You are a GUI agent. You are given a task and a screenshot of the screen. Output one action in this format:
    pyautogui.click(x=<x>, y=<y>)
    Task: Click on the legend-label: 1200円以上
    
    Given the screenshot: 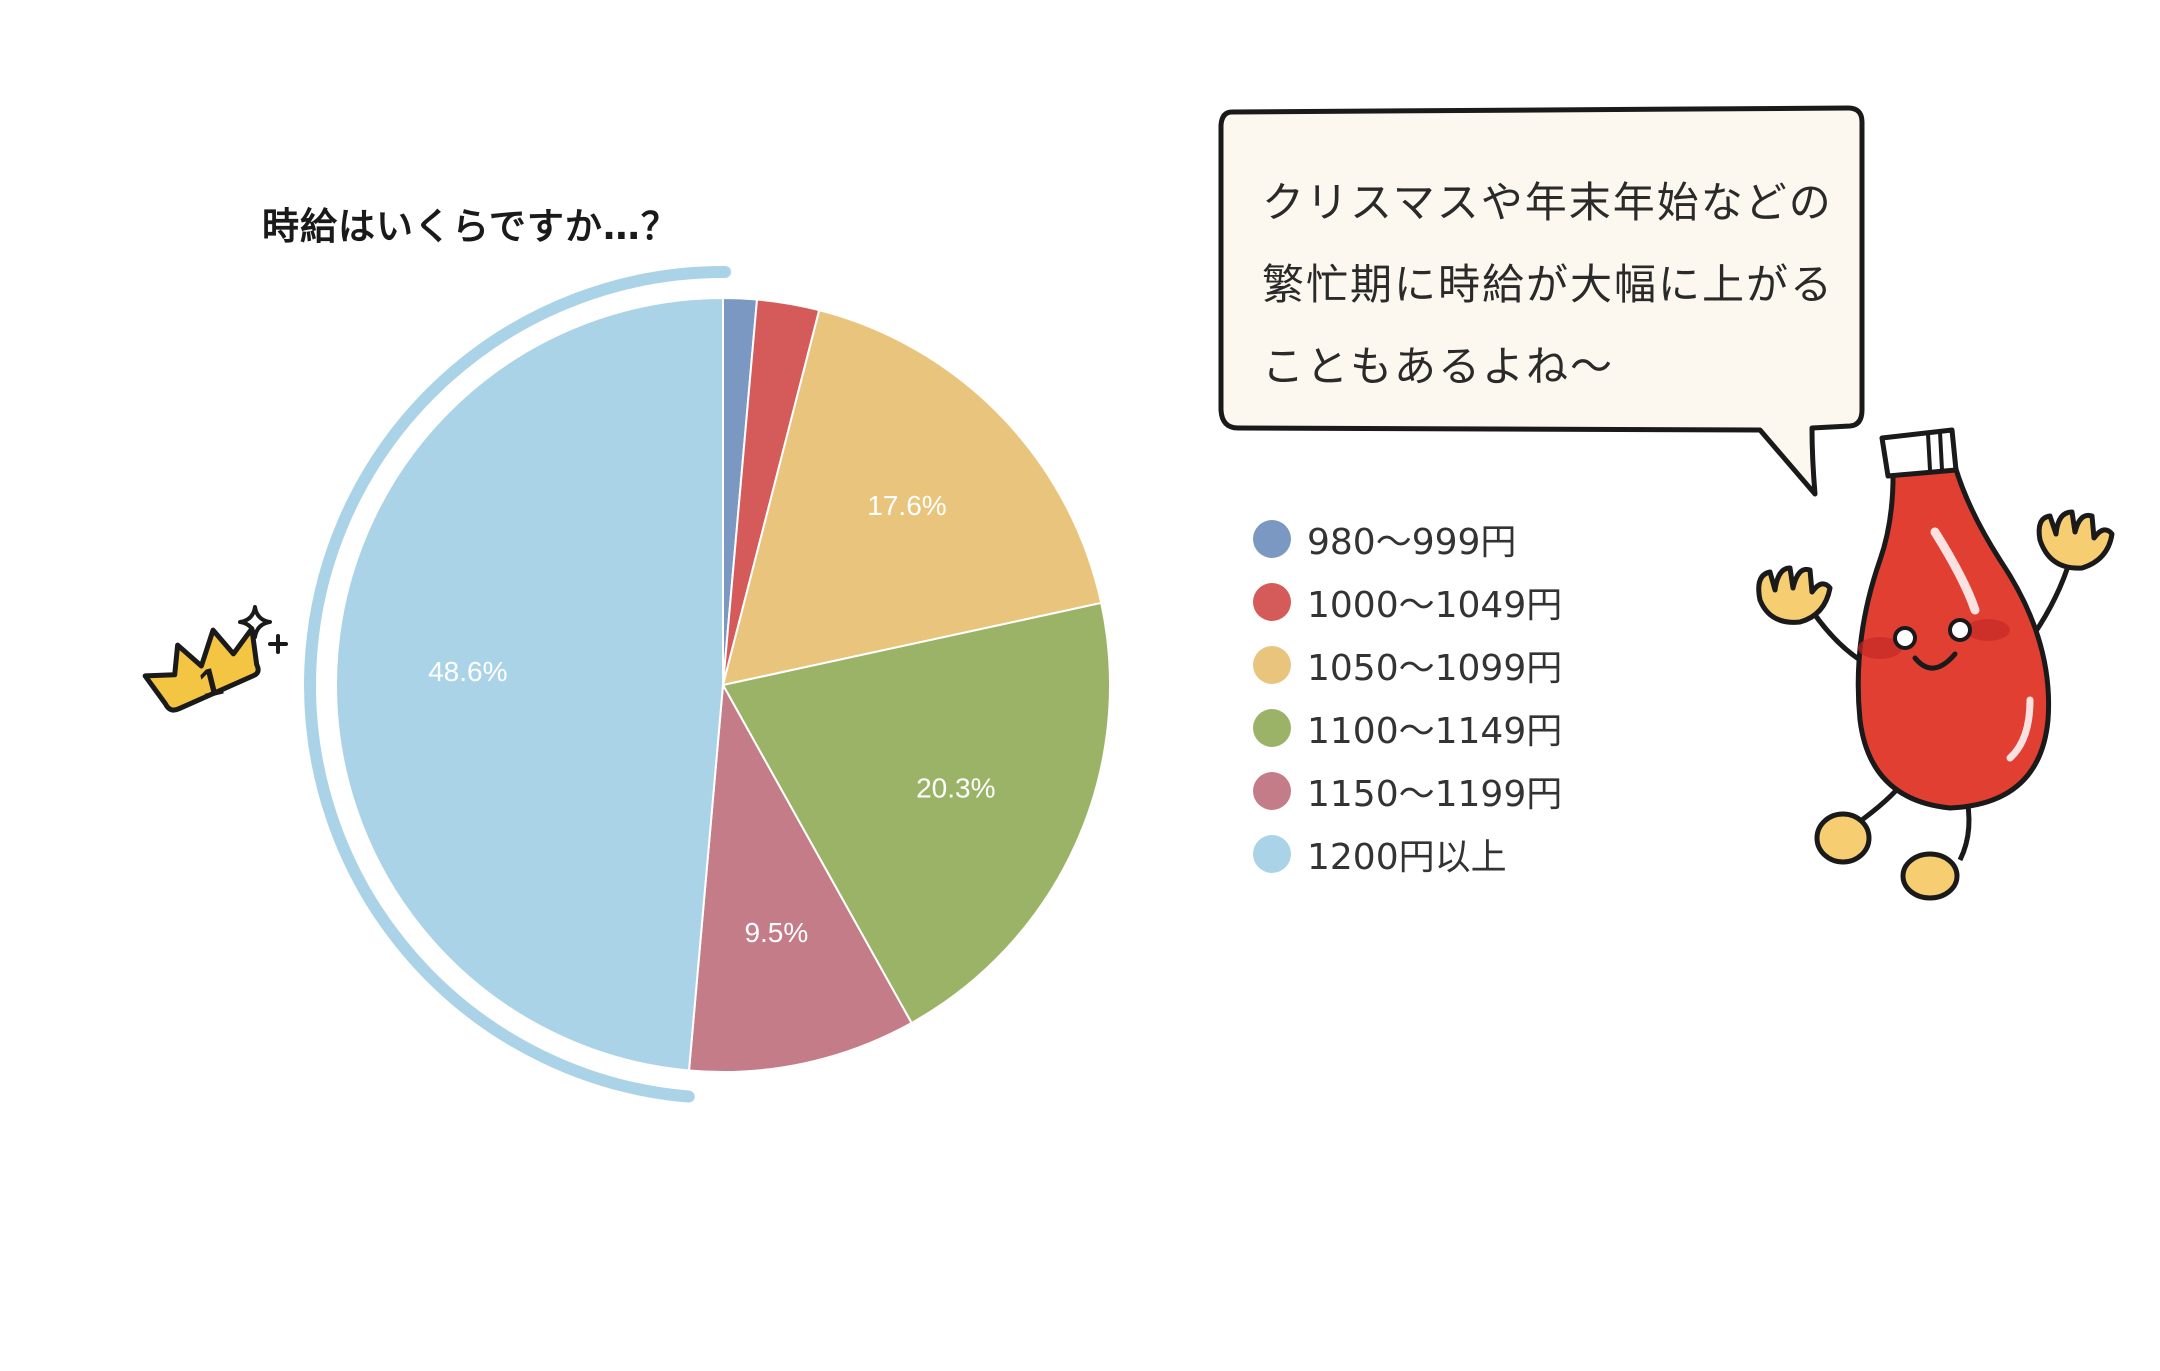 What is the action you would take?
    pyautogui.click(x=1407, y=857)
    